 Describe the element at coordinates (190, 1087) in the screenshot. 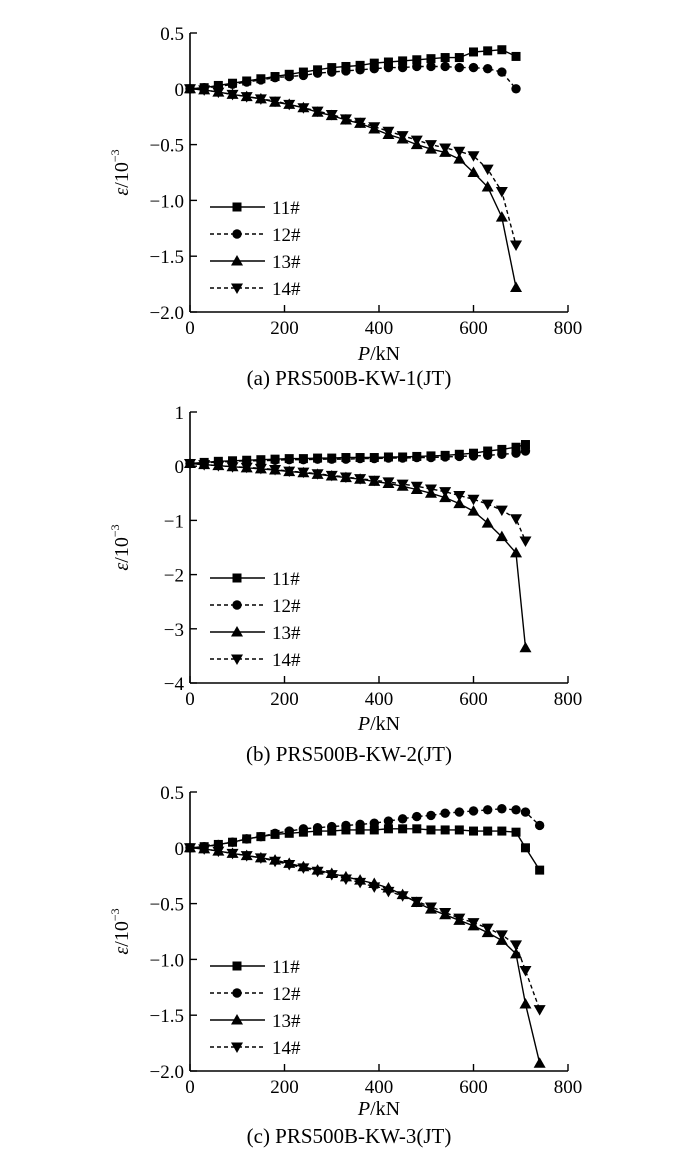

I see `x-tick-label: 0` at that location.